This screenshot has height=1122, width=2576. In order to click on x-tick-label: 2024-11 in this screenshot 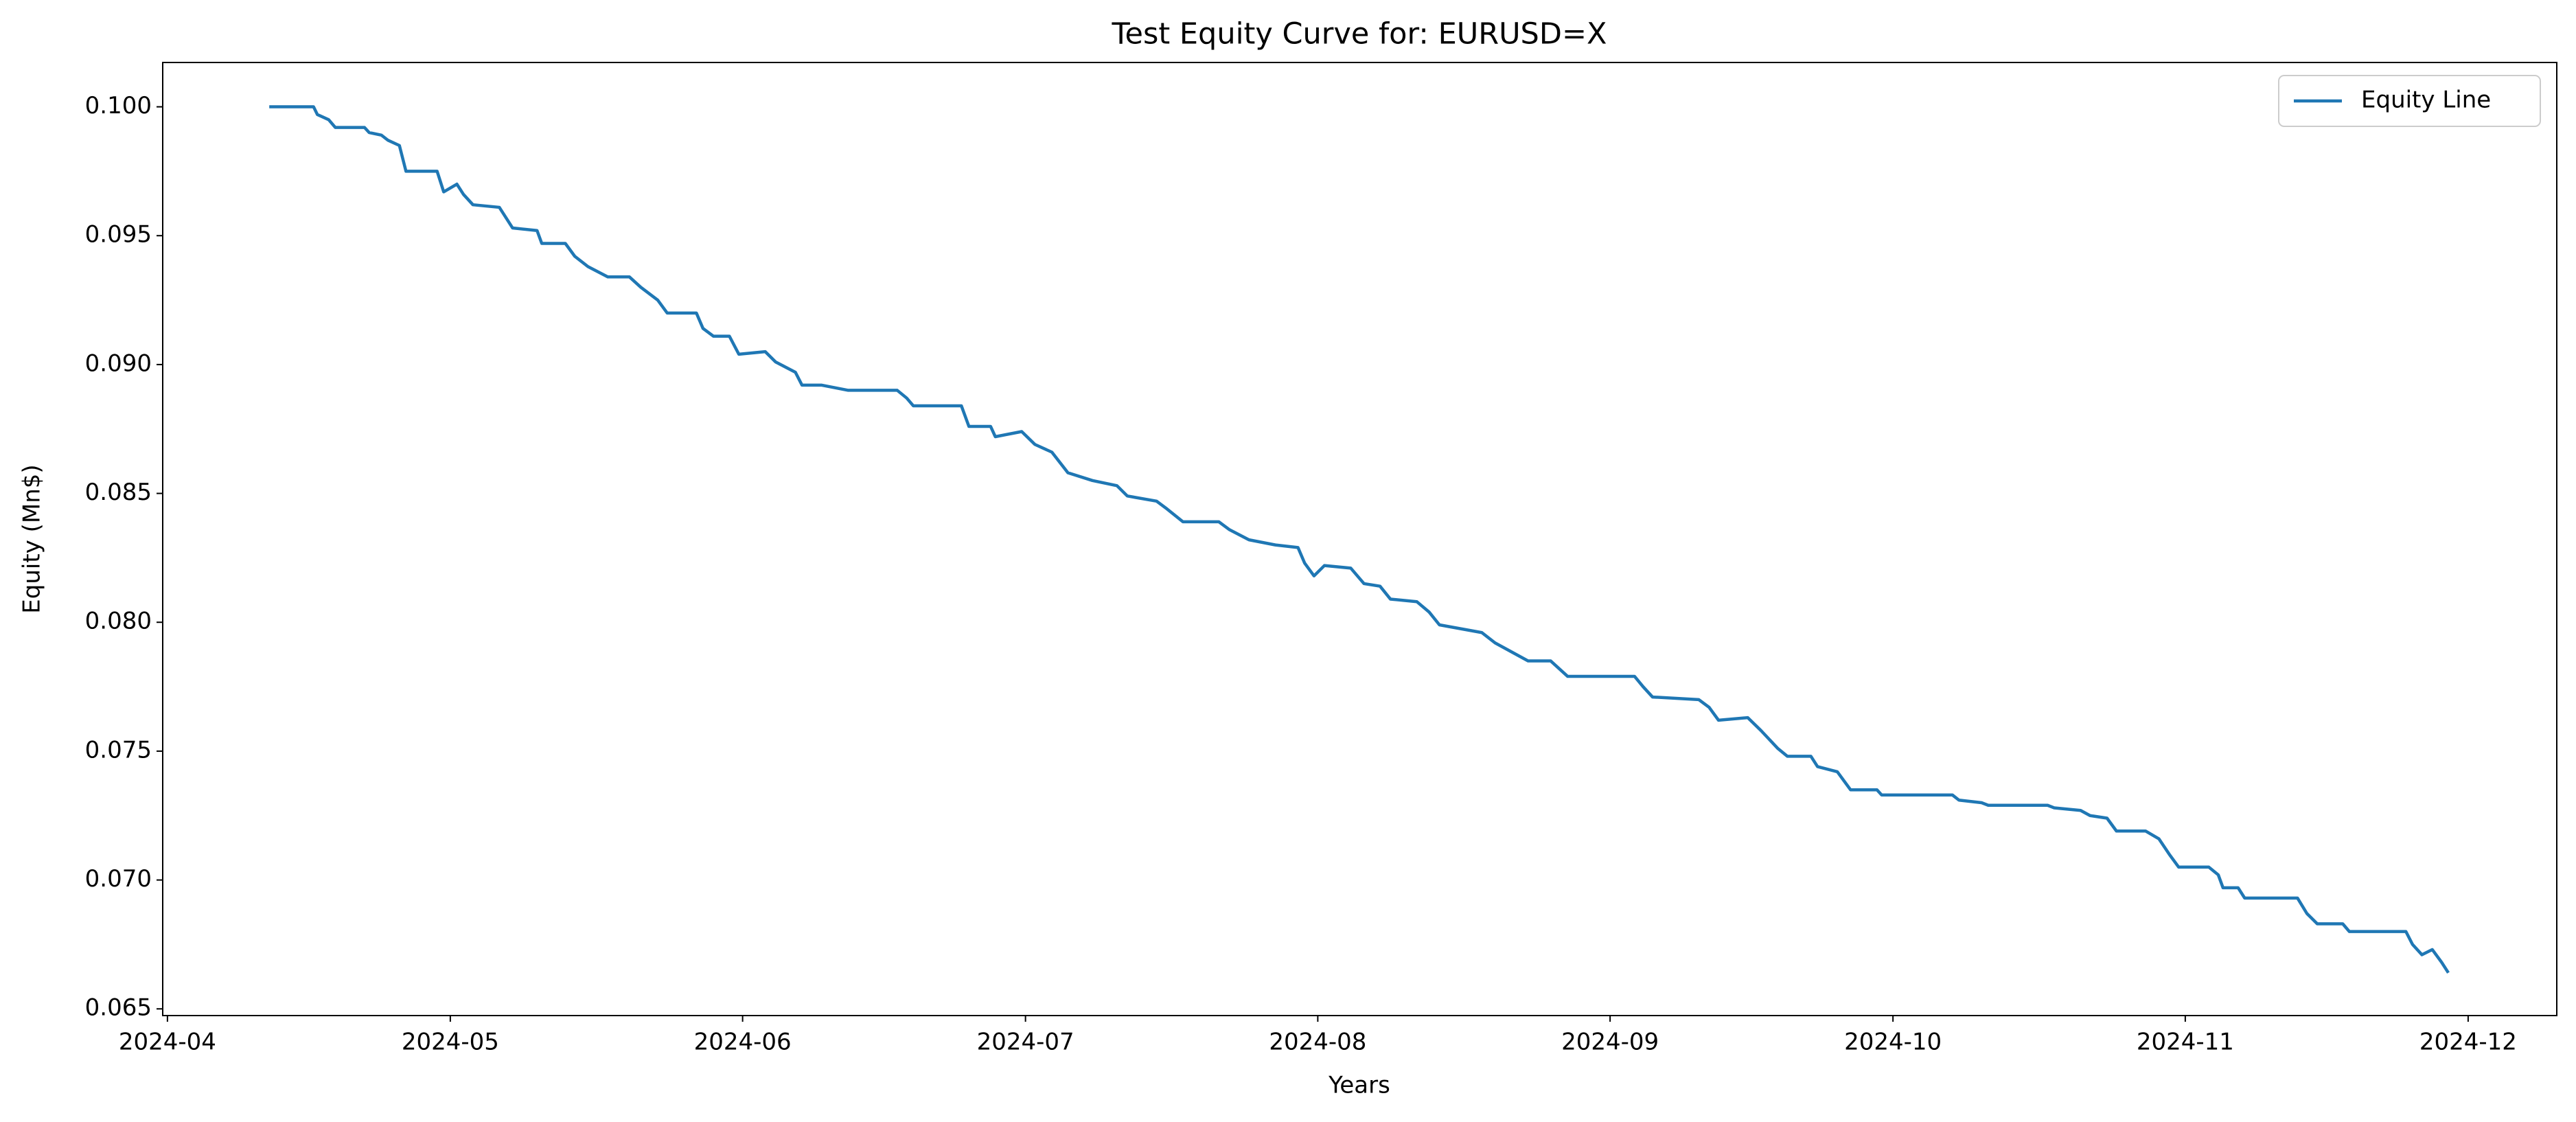, I will do `click(2185, 1042)`.